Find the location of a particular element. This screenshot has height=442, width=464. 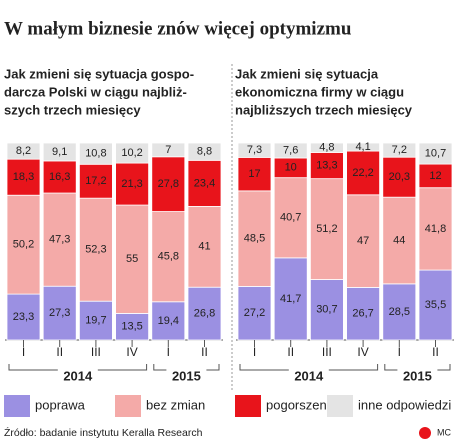

value-label: 41 is located at coordinates (204, 247).